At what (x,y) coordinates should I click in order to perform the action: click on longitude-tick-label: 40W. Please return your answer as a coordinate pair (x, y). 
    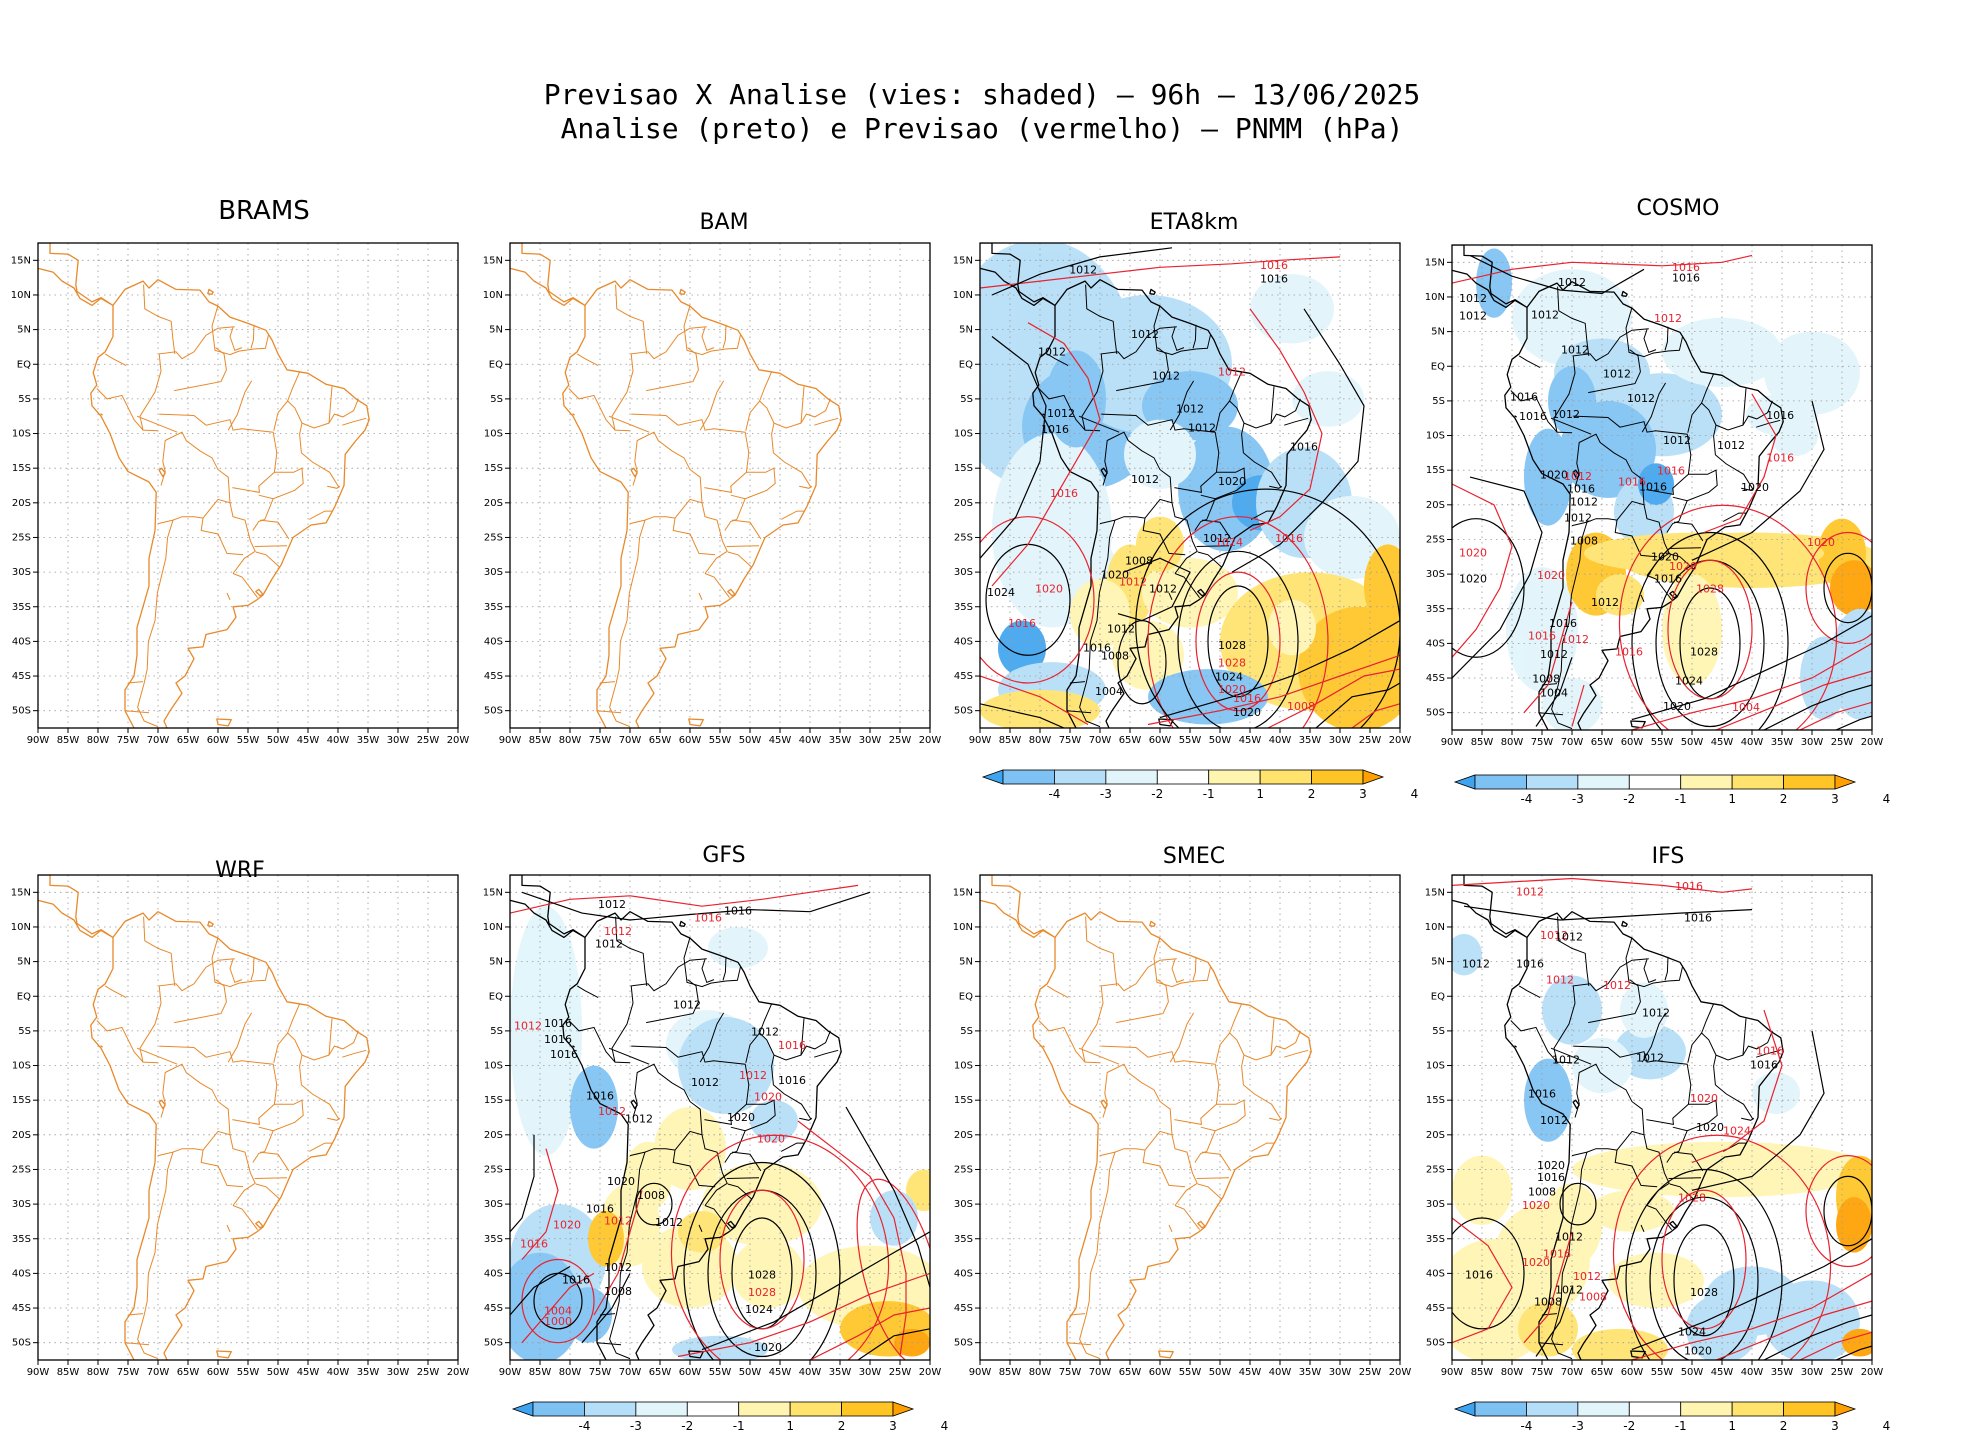
    Looking at the image, I should click on (338, 740).